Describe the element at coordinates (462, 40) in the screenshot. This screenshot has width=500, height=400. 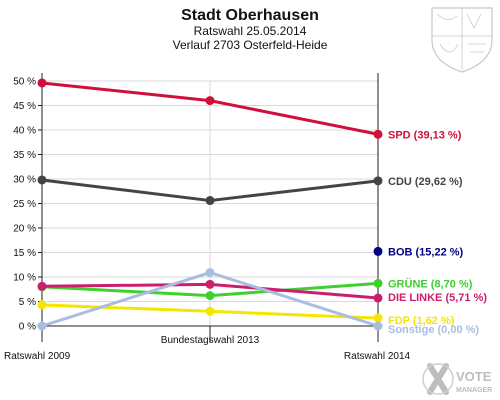
I see `nrw-coat-of-arms-icon` at that location.